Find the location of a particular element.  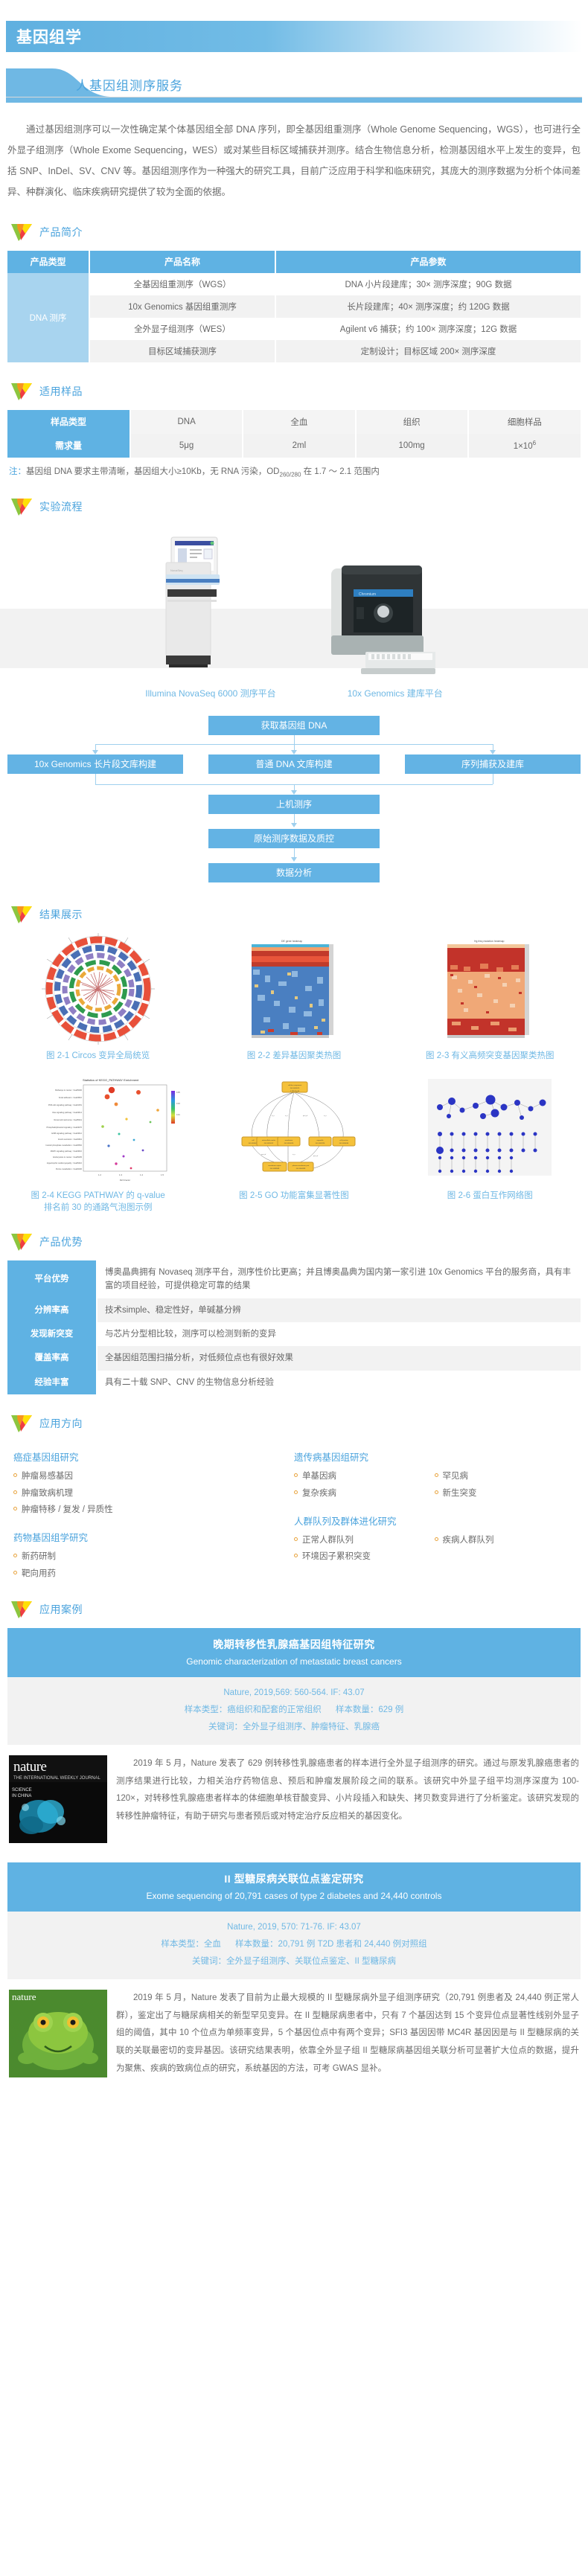

svg-text: Pathways in cancer : hsa05200 is located at coordinates (69, 1091).